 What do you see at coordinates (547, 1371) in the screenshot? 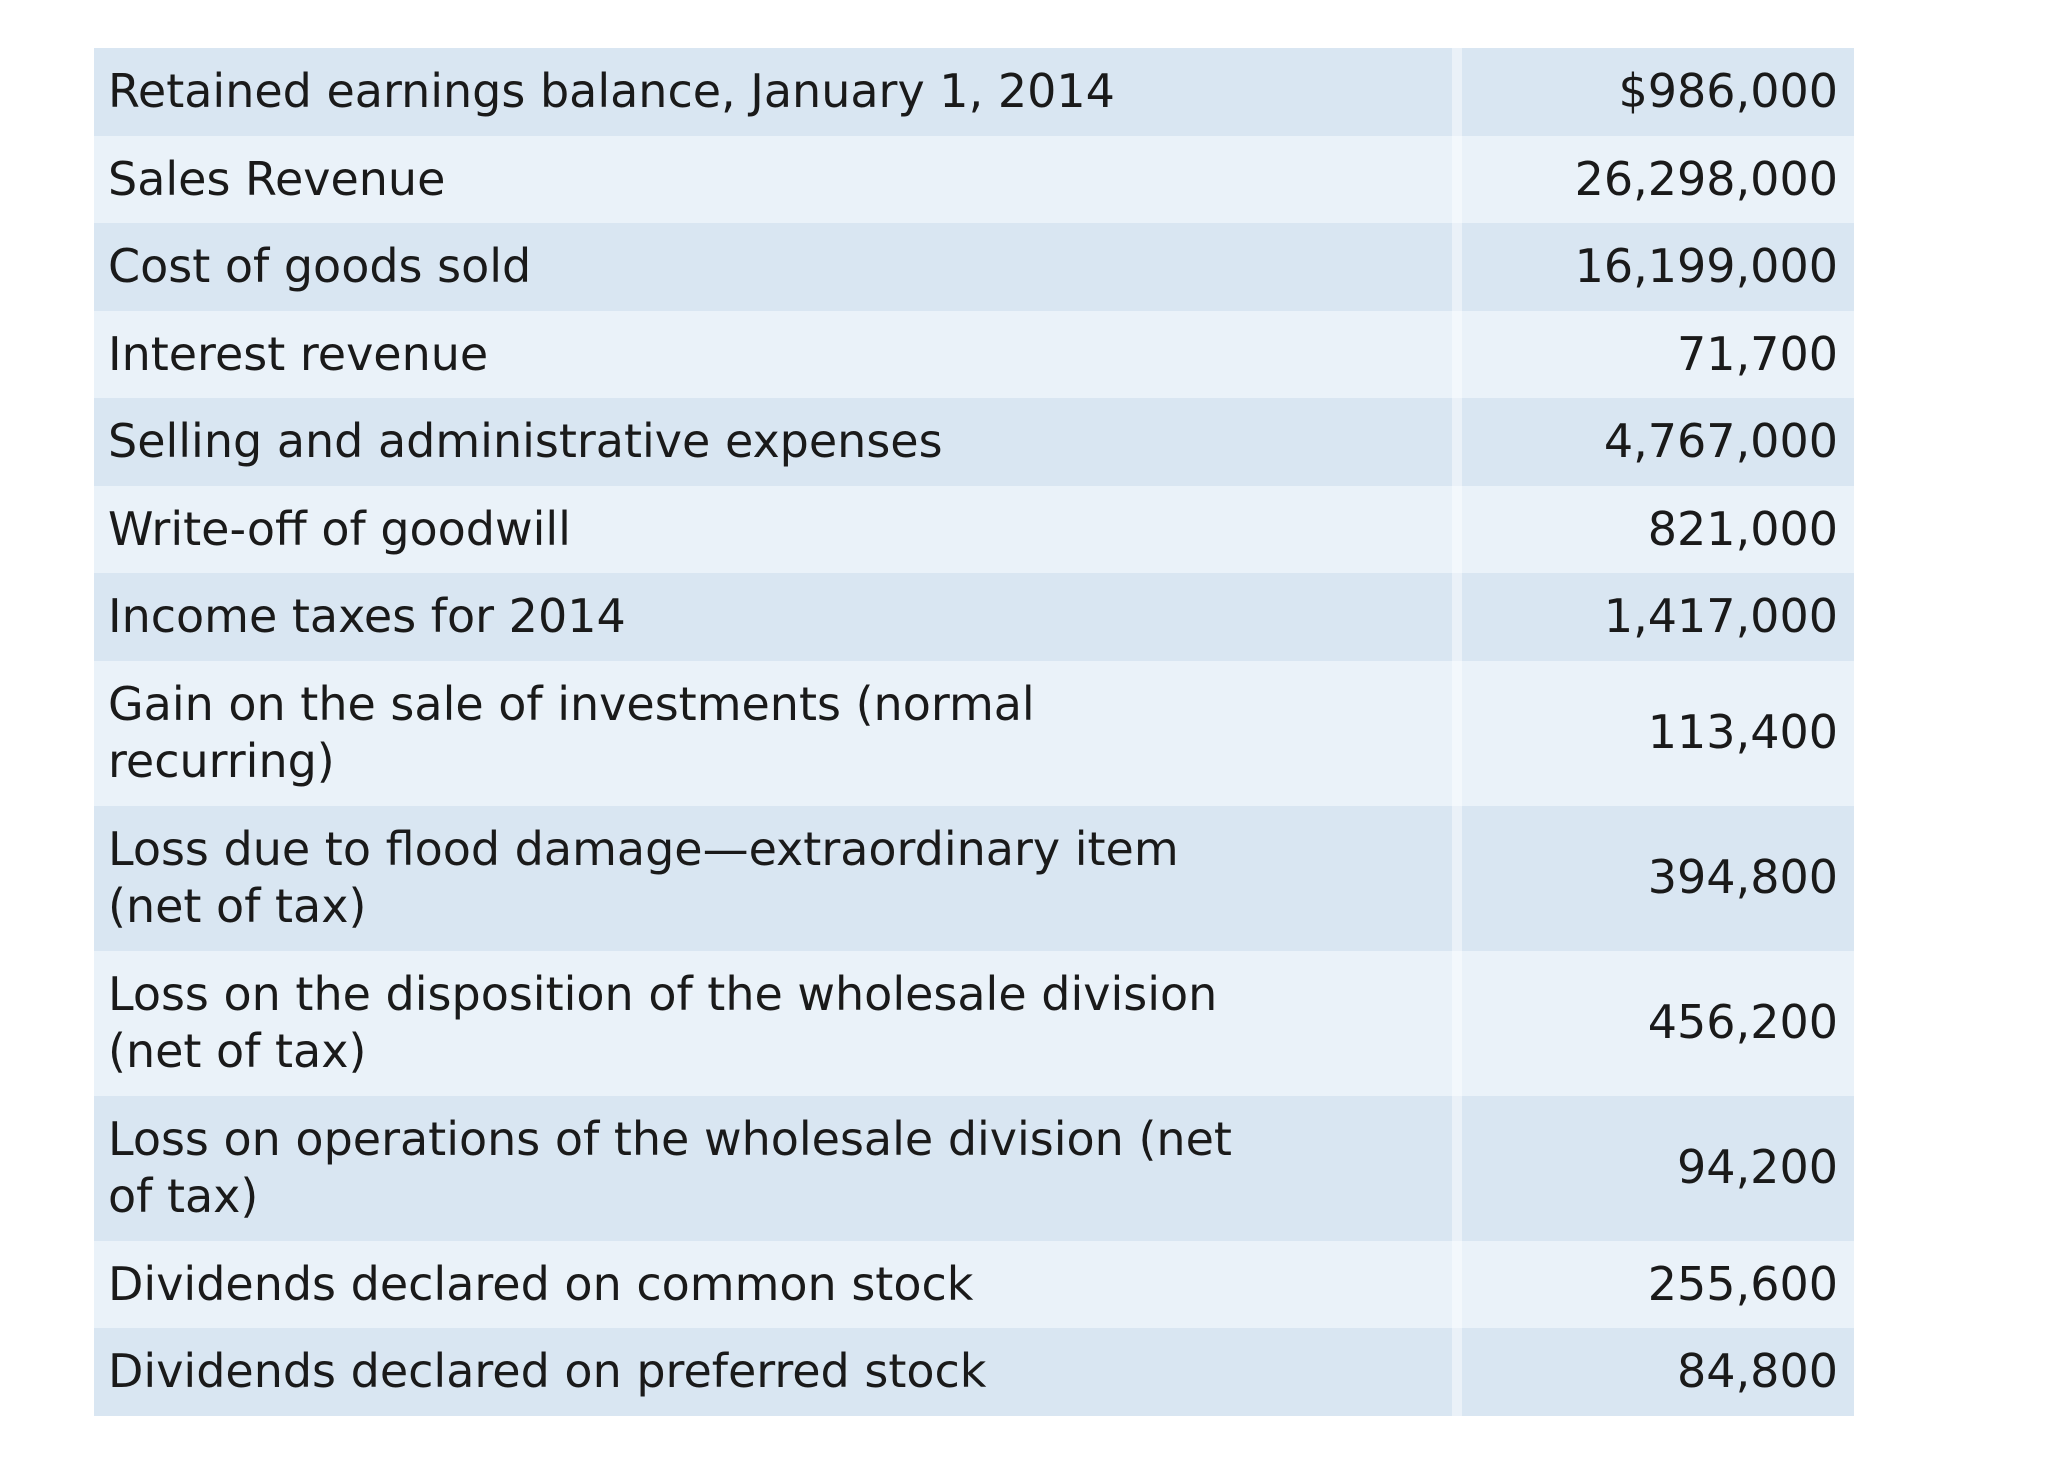
I see `row-label: Dividends declared on preferred stock` at bounding box center [547, 1371].